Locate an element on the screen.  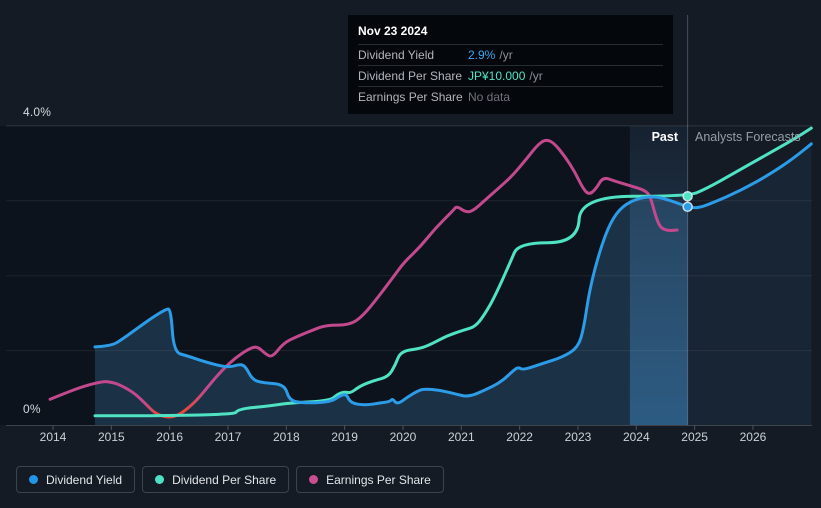
x-axis-label-2025: 2025 is located at coordinates (694, 437).